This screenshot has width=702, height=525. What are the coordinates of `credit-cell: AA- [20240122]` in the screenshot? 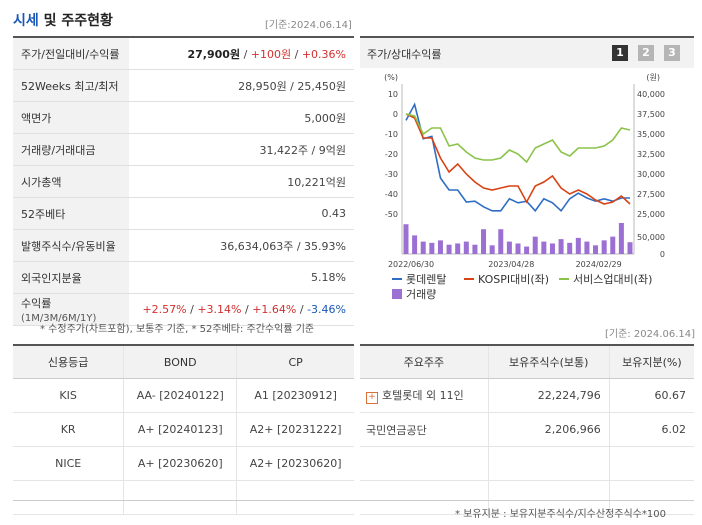 It's located at (180, 395).